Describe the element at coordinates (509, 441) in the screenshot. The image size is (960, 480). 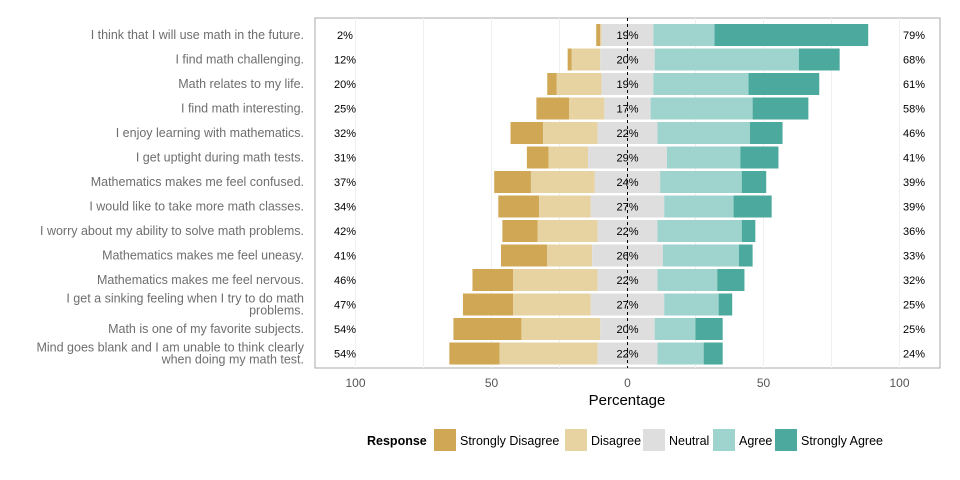
I see `legend-label: Strongly Disagree` at that location.